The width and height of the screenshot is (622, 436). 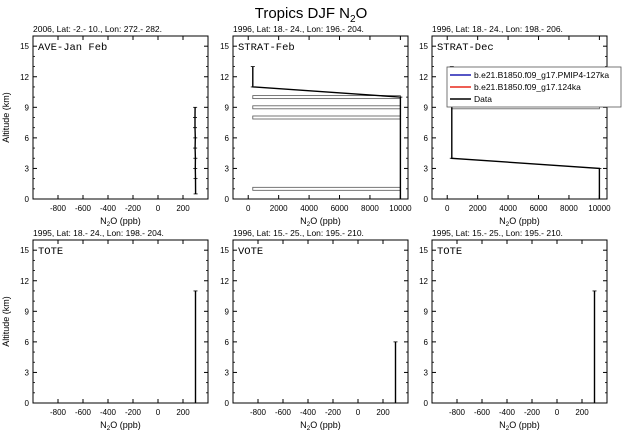 I want to click on panel-subtitle: 1996, Lat: 18.- 24., Lon: 198.- 206., so click(x=497, y=29).